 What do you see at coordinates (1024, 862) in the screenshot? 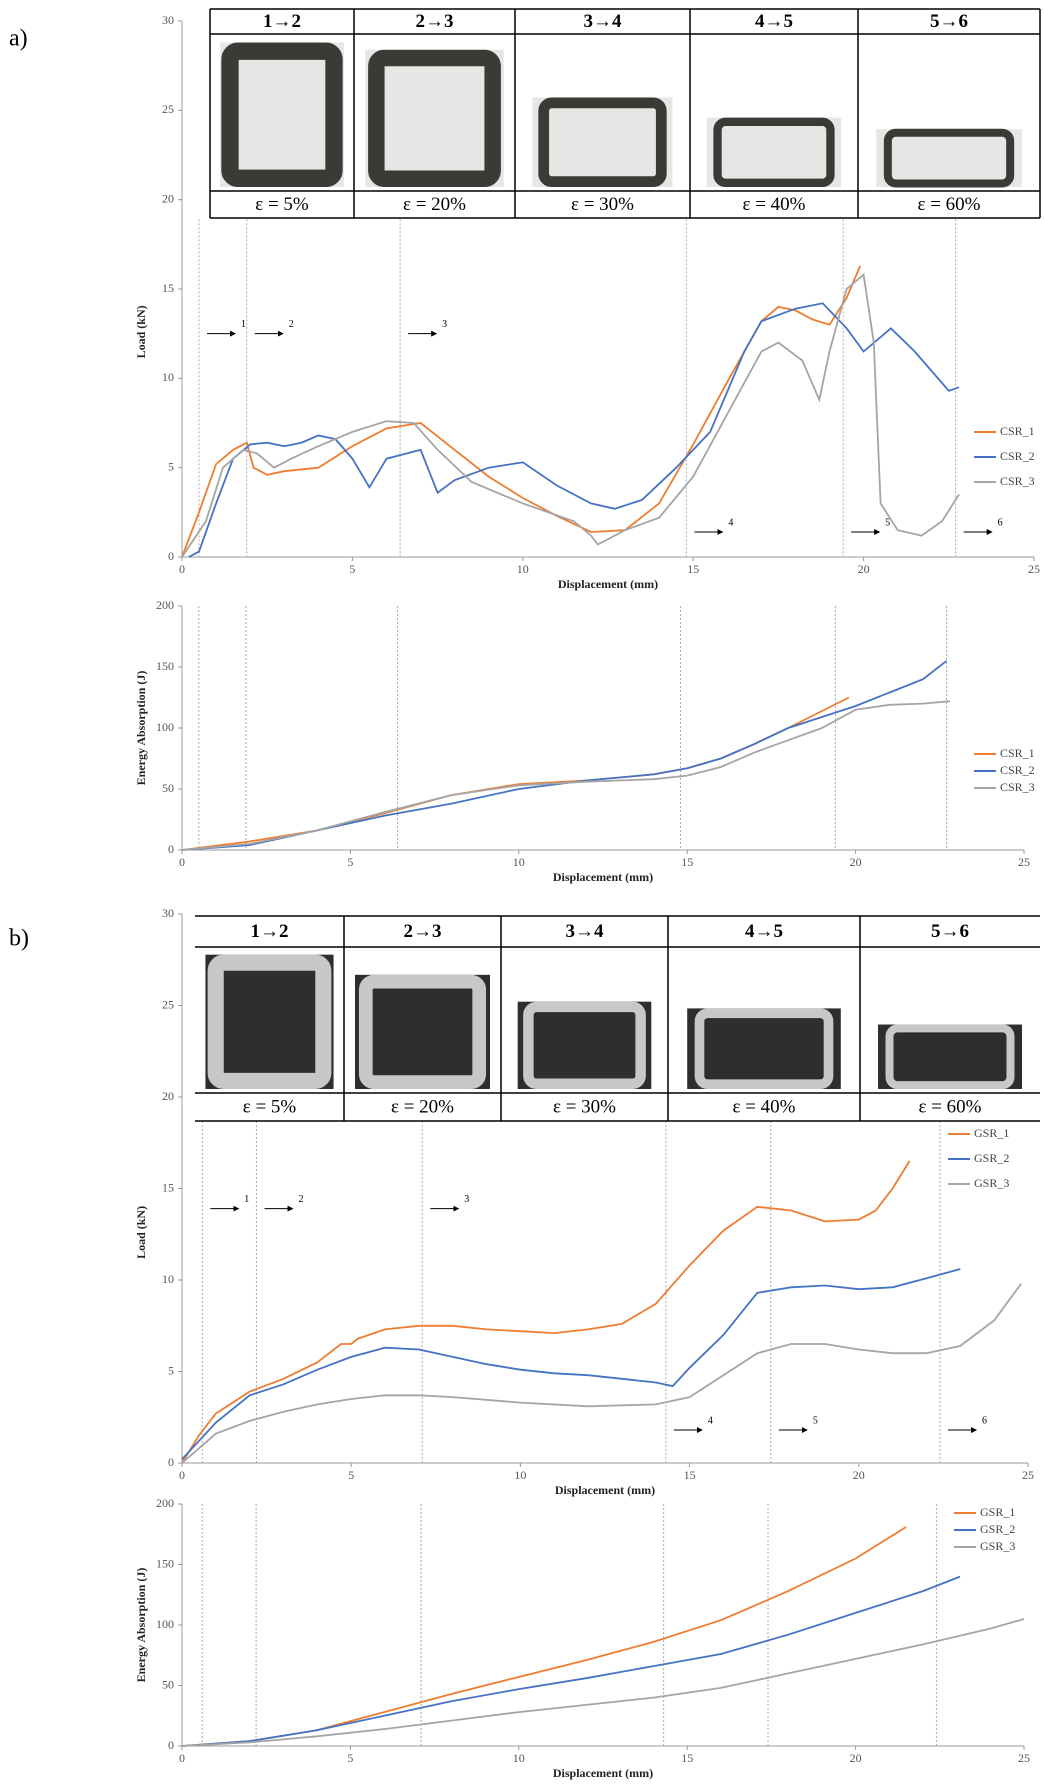
I see `x-tick-label: 25` at bounding box center [1024, 862].